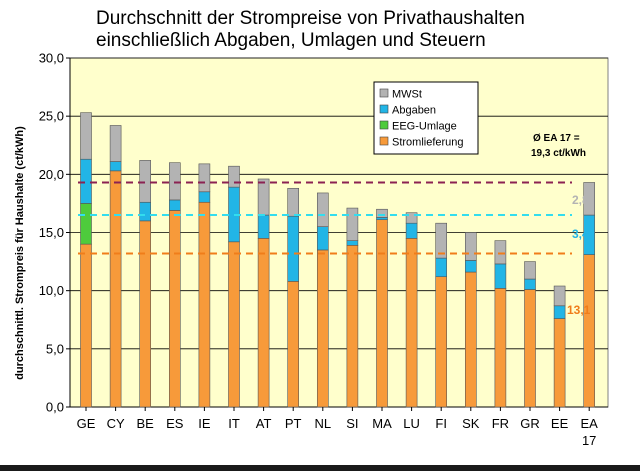  What do you see at coordinates (51, 290) in the screenshot?
I see `y-tick-label: 10,0` at bounding box center [51, 290].